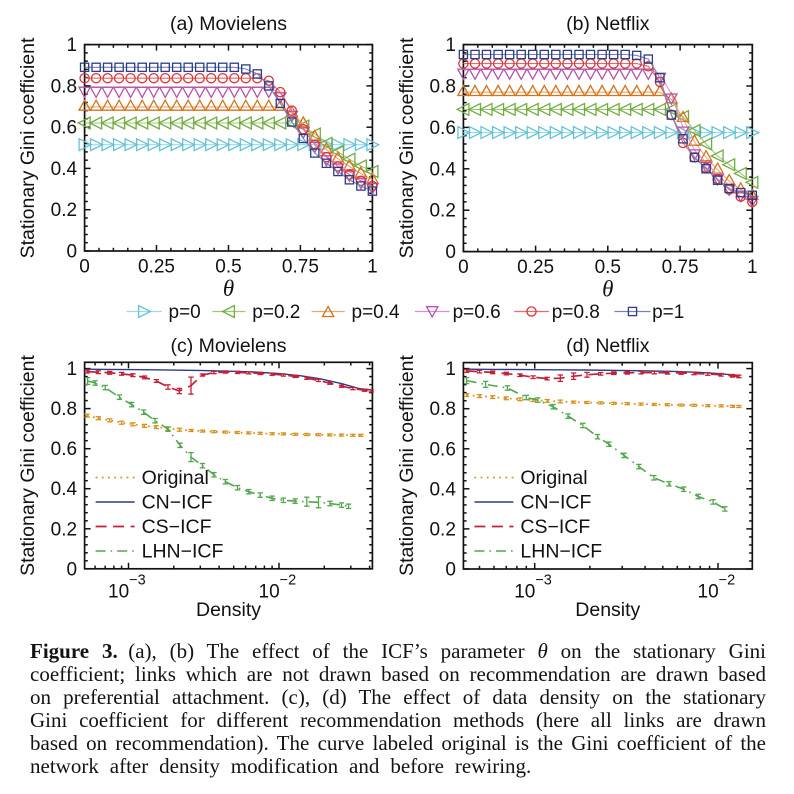  I want to click on svg-text: p=0.2, so click(276, 312).